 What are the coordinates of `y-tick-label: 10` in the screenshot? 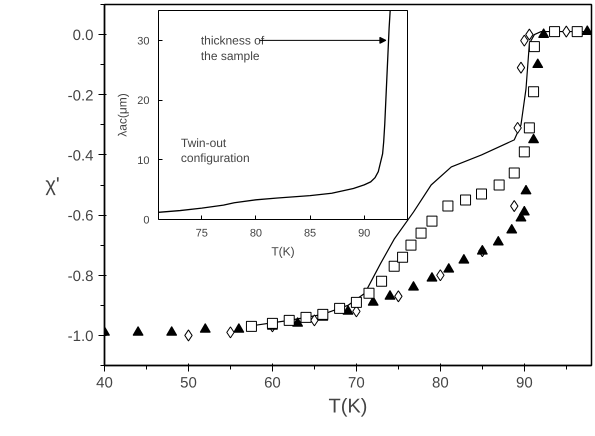 It's located at (143, 160).